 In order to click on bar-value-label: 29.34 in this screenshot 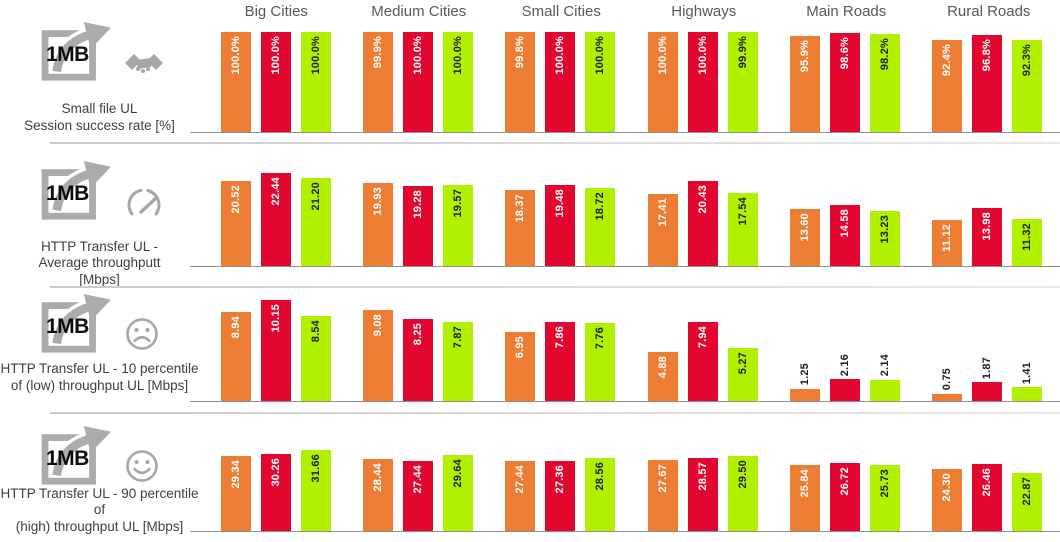, I will do `click(236, 474)`.